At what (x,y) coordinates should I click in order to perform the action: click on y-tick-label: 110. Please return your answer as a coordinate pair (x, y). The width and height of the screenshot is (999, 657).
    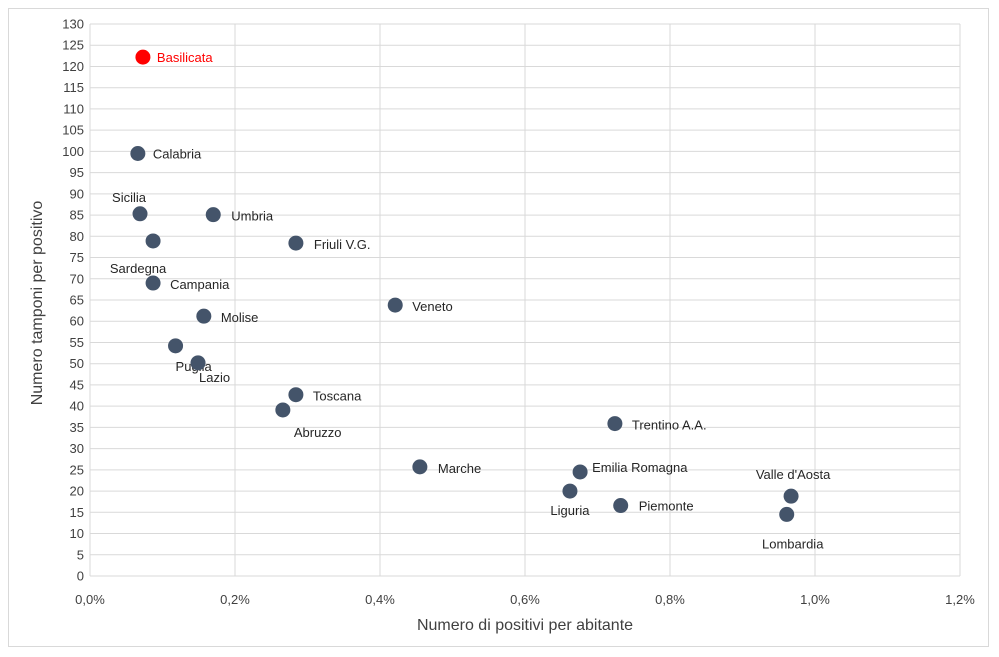
    Looking at the image, I should click on (73, 108).